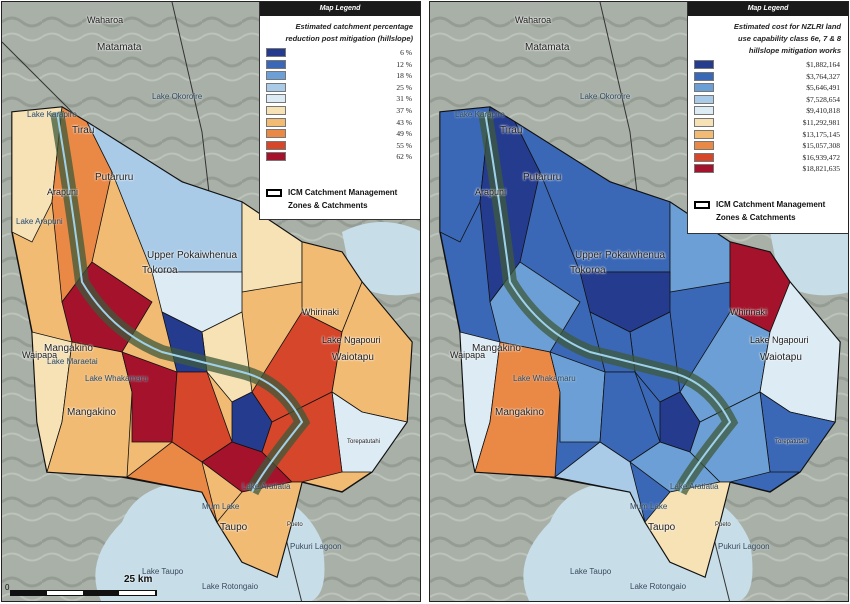 Image resolution: width=850 pixels, height=604 pixels. I want to click on place-label-lake-arapuni: Lake Arapuni, so click(39, 221).